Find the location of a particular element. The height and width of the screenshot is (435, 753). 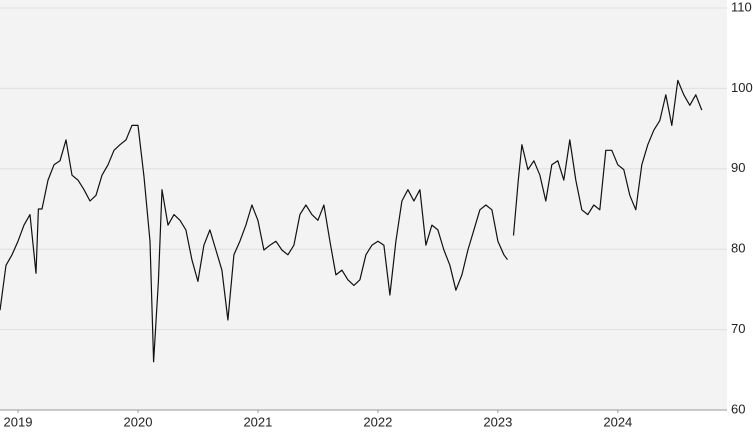

y-tick-label: 100 is located at coordinates (742, 87).